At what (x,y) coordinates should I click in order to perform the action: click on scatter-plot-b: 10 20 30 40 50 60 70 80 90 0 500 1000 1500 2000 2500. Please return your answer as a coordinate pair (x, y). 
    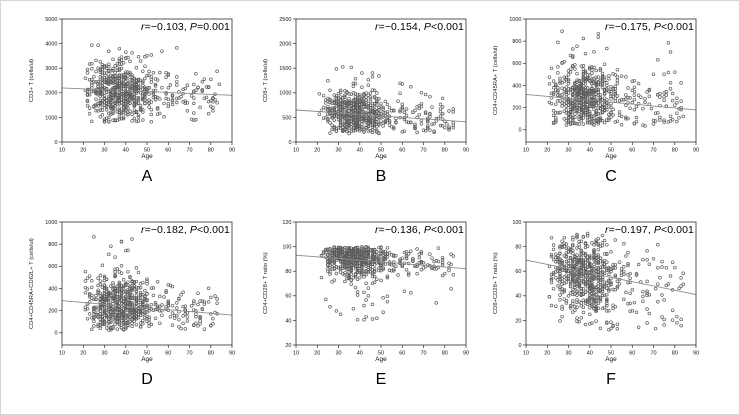
    Looking at the image, I should click on (374, 85).